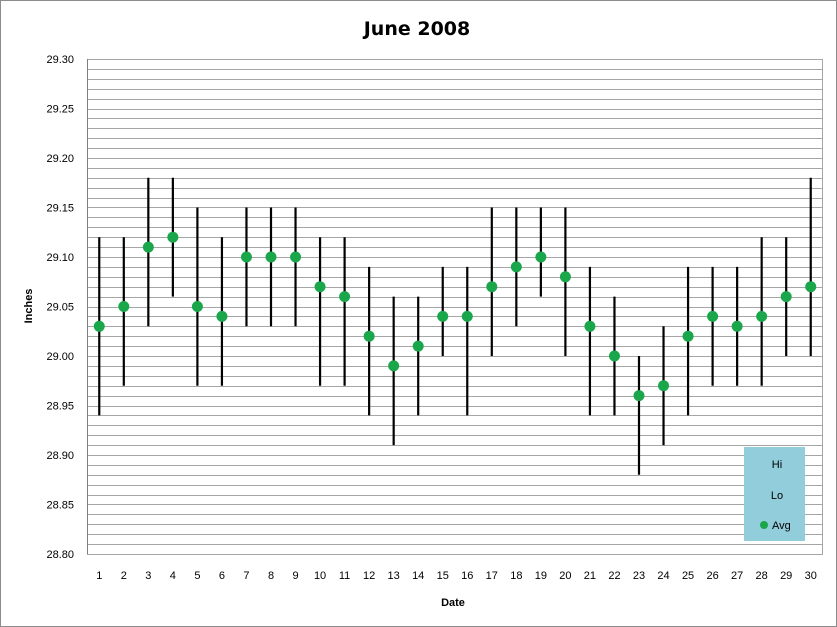 The width and height of the screenshot is (837, 627). Describe the element at coordinates (565, 576) in the screenshot. I see `x-tick-label: 20` at that location.